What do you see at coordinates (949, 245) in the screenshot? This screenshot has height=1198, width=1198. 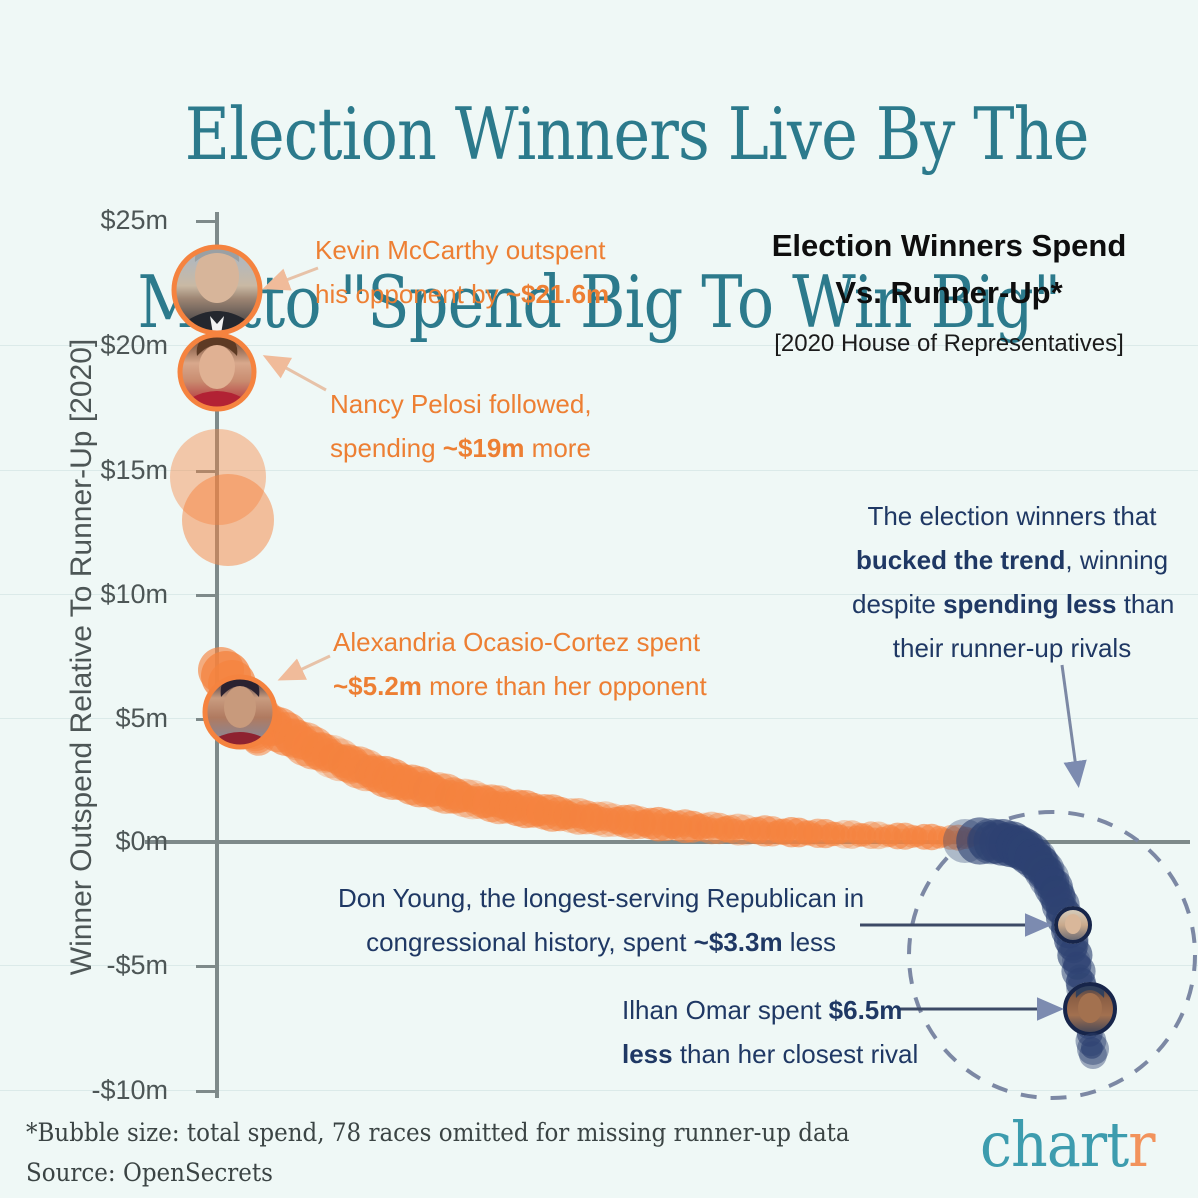 I see `chart-title-line-1: Election Winners Spend` at bounding box center [949, 245].